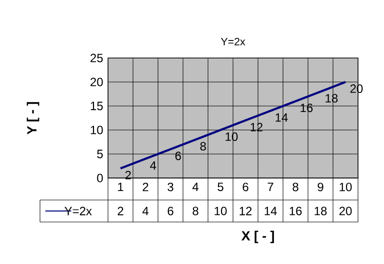  What do you see at coordinates (233, 42) in the screenshot?
I see `chart-title: Y=2x` at bounding box center [233, 42].